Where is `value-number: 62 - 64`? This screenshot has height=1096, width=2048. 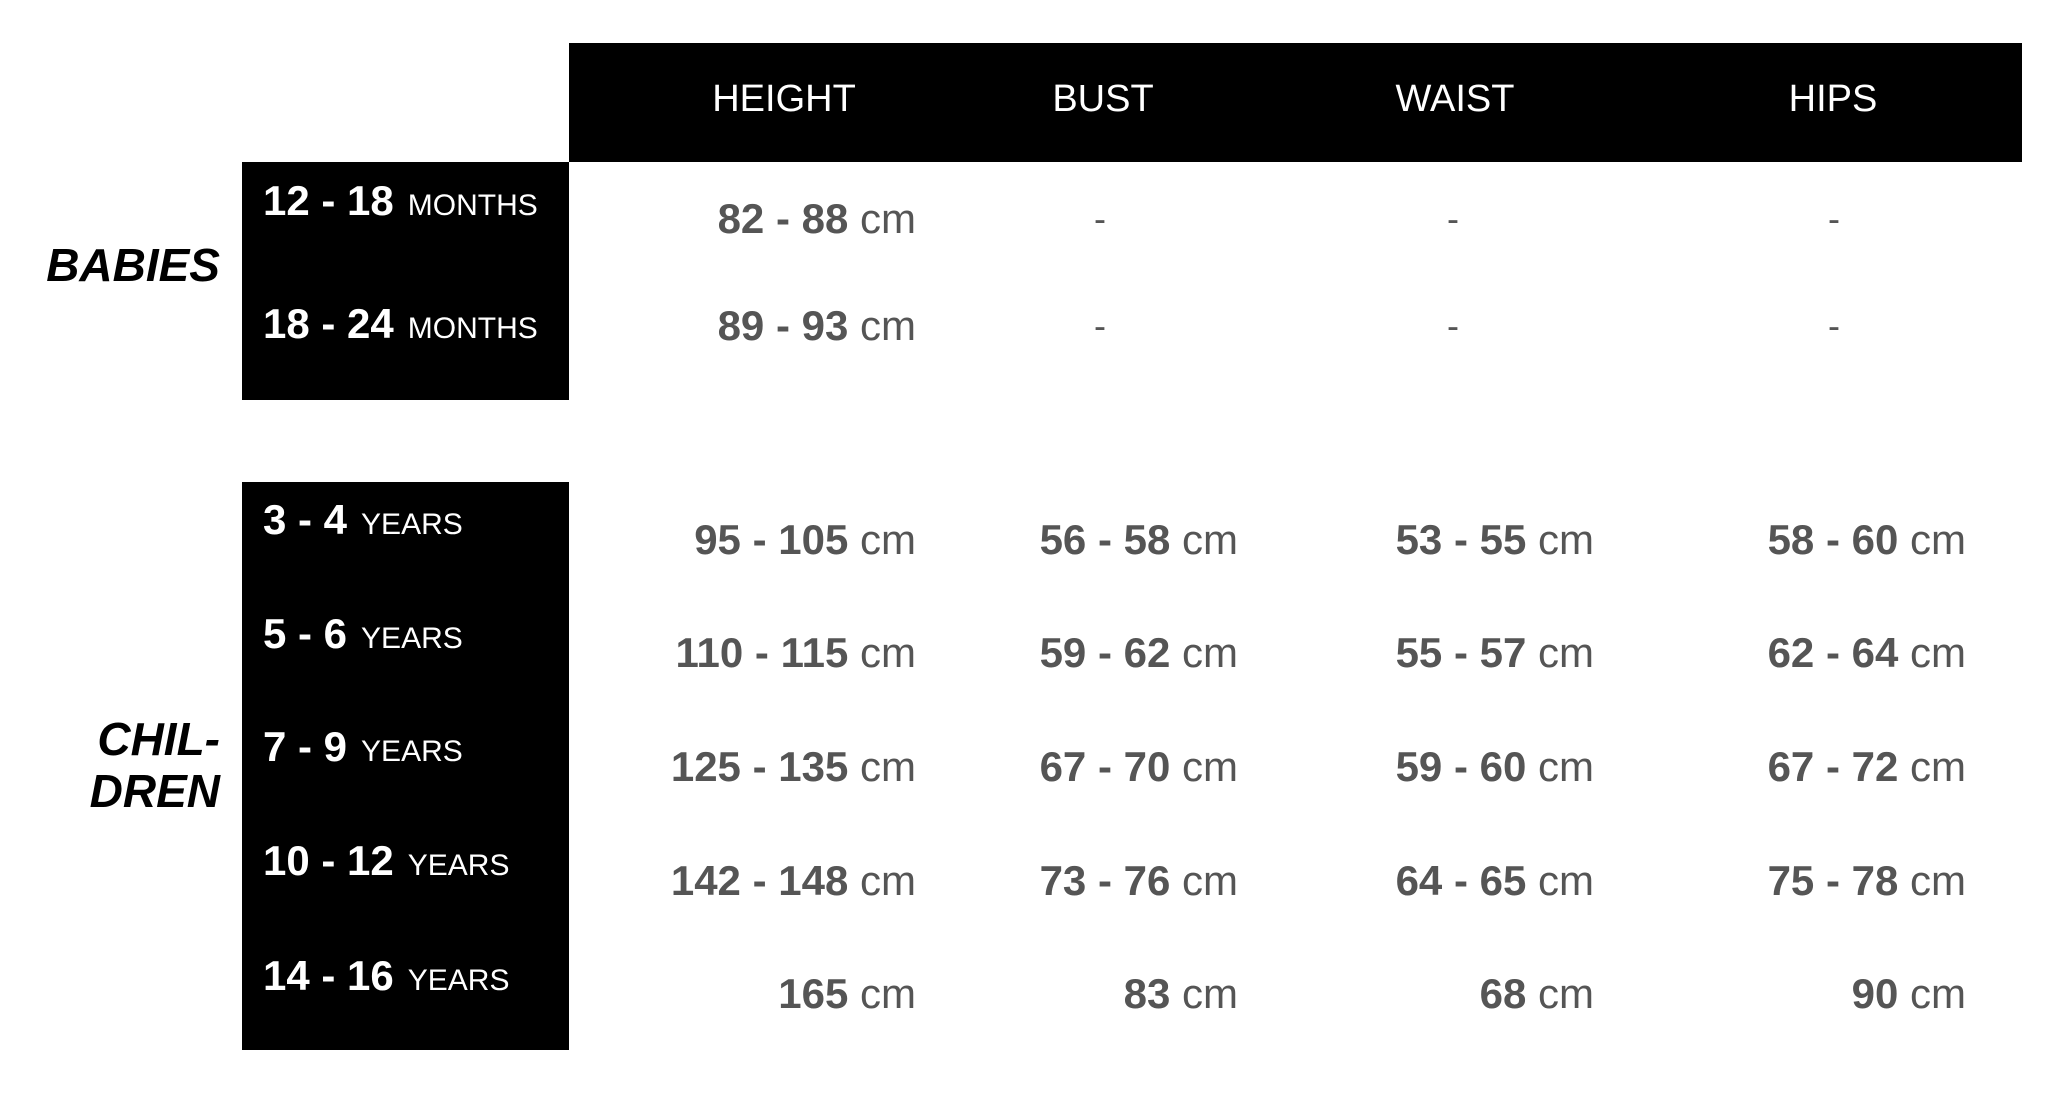 value-number: 62 - 64 is located at coordinates (1833, 652).